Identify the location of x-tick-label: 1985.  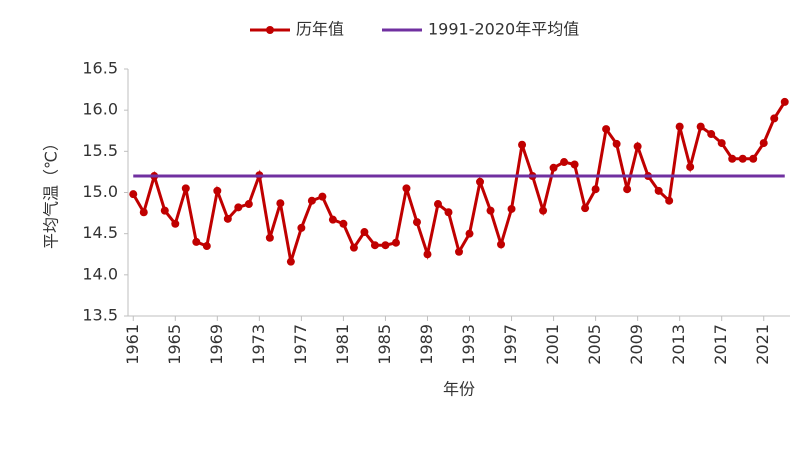
(384, 344).